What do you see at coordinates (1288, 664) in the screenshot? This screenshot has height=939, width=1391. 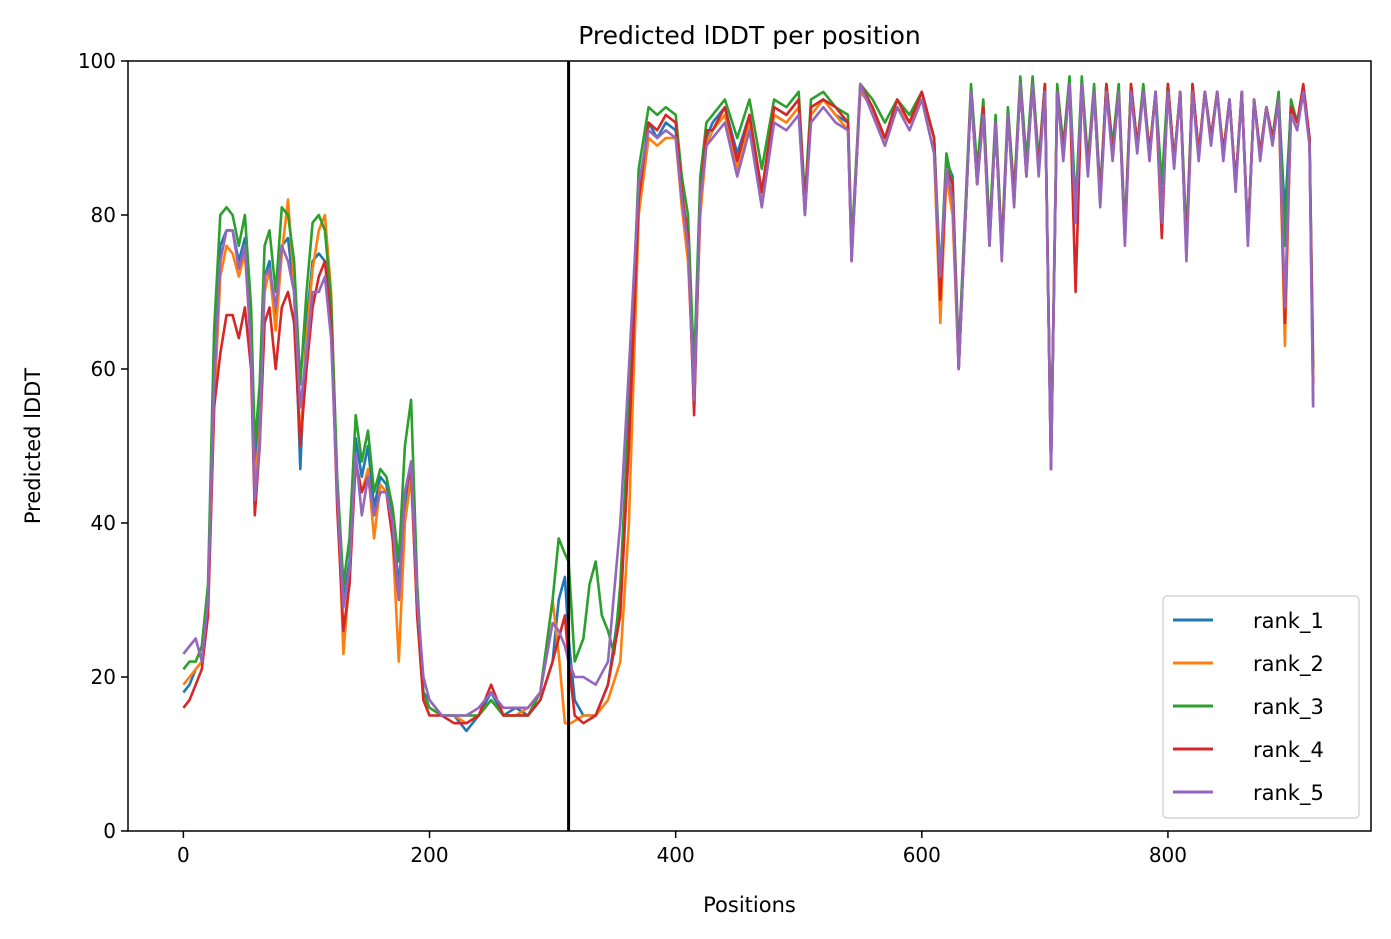 I see `legend-label-rank_2: rank_2` at bounding box center [1288, 664].